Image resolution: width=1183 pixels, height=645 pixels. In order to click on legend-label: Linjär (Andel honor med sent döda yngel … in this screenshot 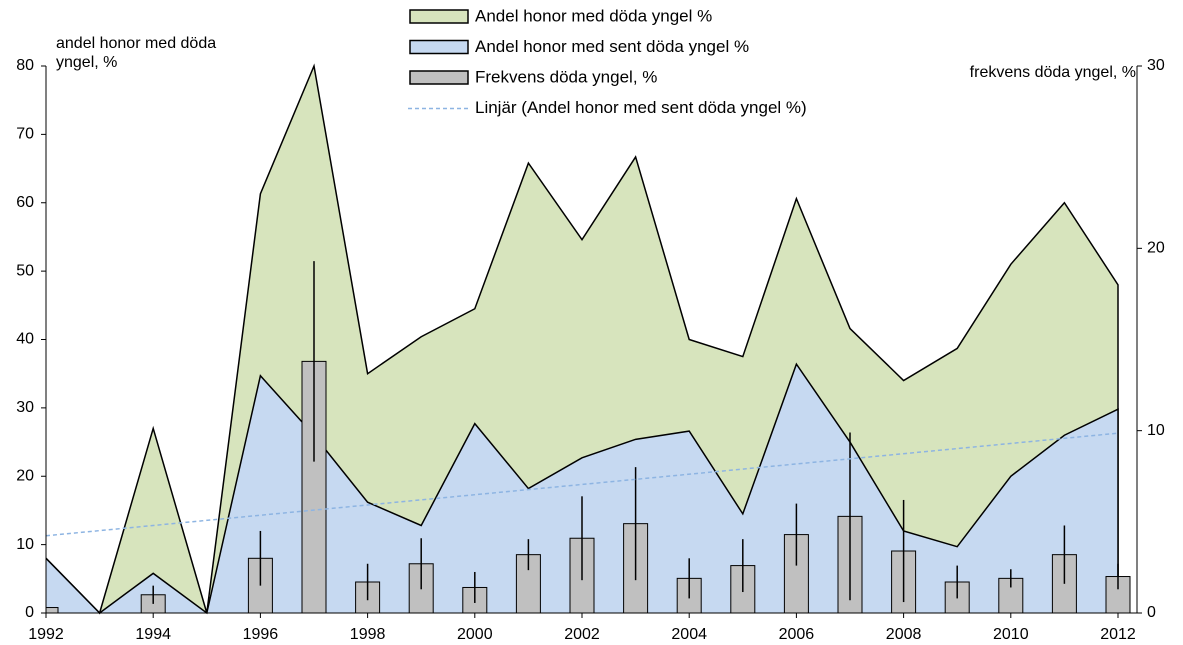, I will do `click(641, 107)`.